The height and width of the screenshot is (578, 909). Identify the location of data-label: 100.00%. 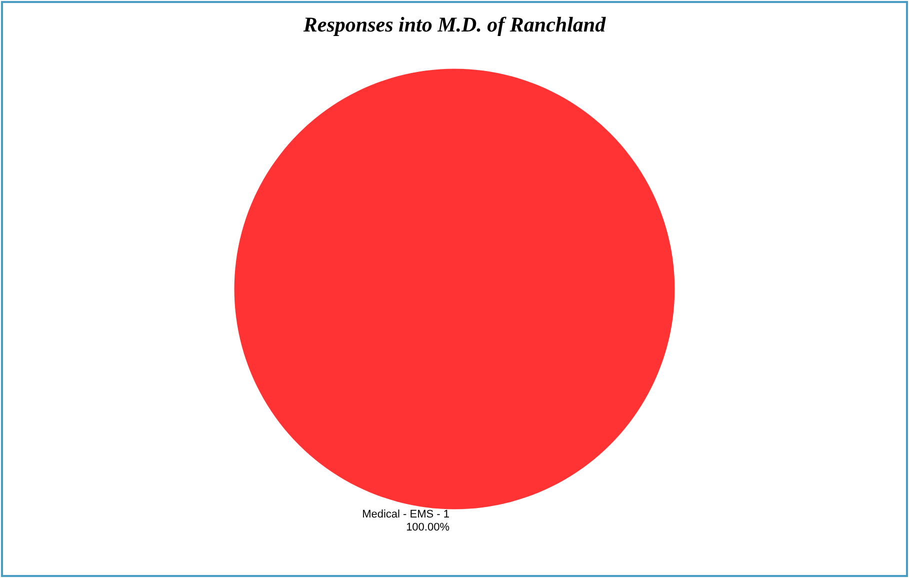
(428, 528).